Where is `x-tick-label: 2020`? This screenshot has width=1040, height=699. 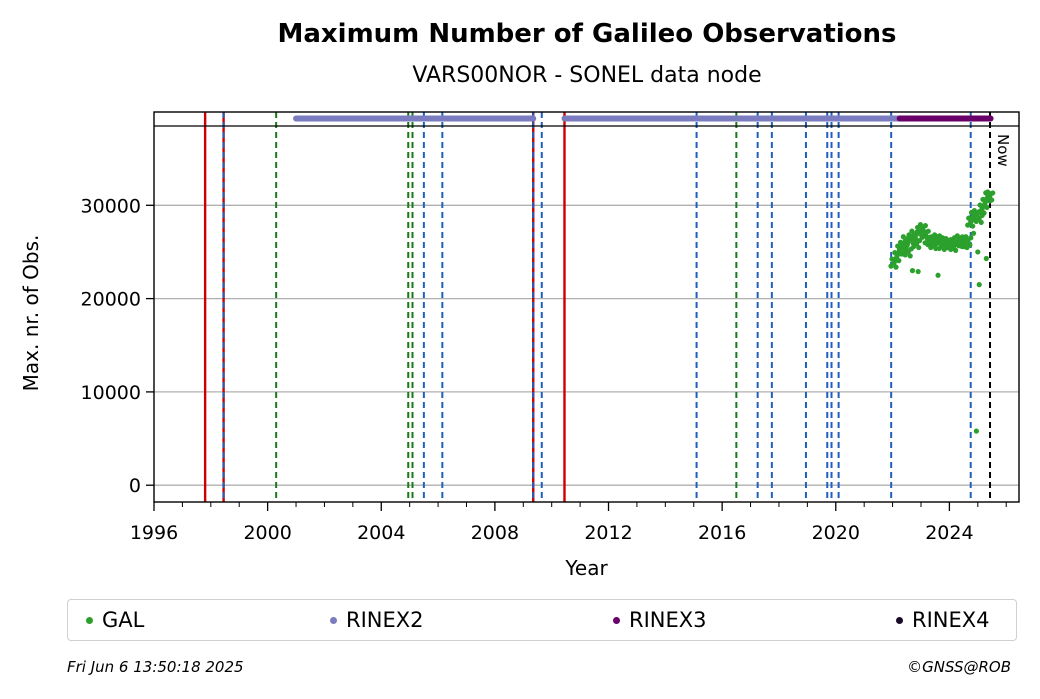
x-tick-label: 2020 is located at coordinates (836, 533).